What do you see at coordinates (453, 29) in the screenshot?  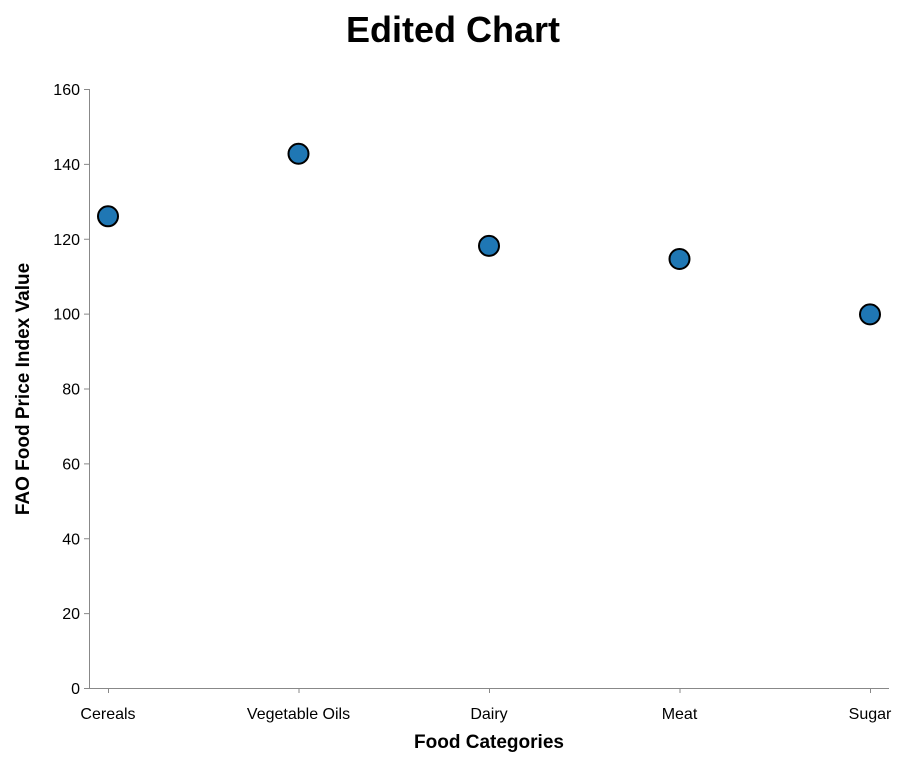 I see `chart-title: Edited Chart` at bounding box center [453, 29].